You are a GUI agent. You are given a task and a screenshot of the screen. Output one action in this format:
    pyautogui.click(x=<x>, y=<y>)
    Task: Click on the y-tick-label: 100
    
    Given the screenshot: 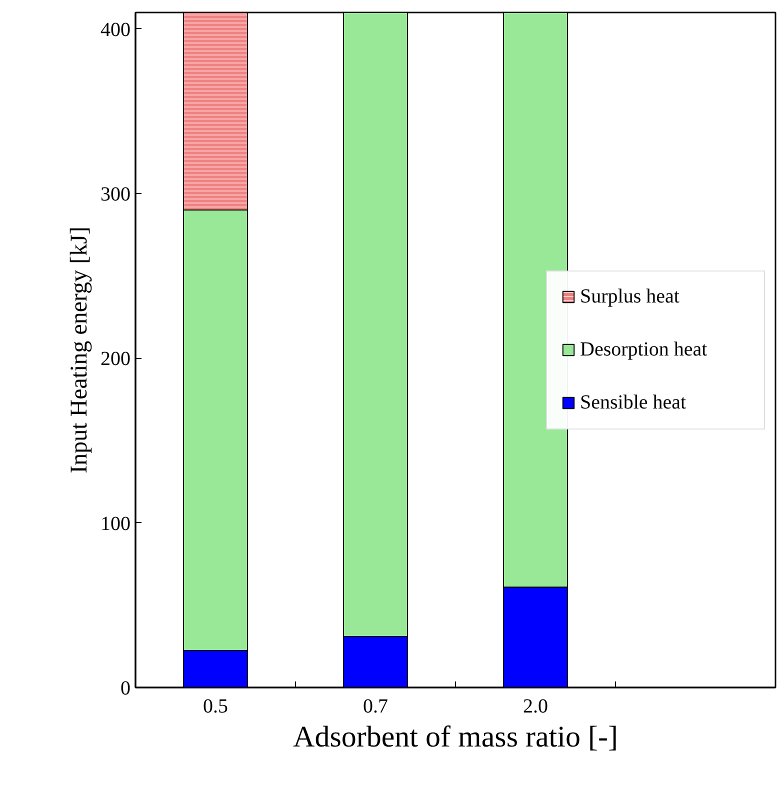 What is the action you would take?
    pyautogui.click(x=115, y=523)
    